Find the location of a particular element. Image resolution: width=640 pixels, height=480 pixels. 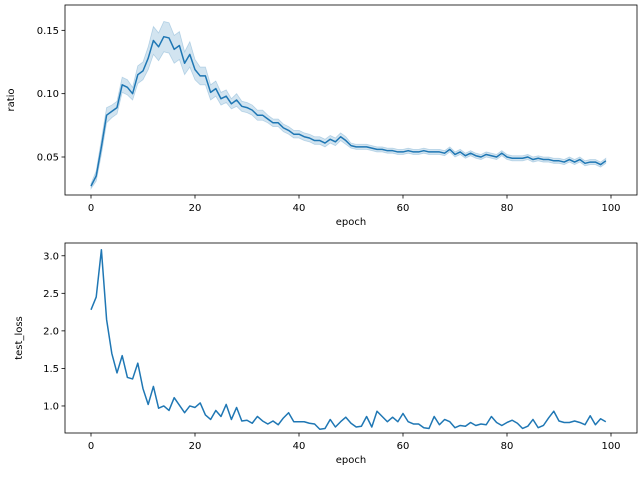

test-loss-y-tick-label: 2.0 is located at coordinates (51, 331).